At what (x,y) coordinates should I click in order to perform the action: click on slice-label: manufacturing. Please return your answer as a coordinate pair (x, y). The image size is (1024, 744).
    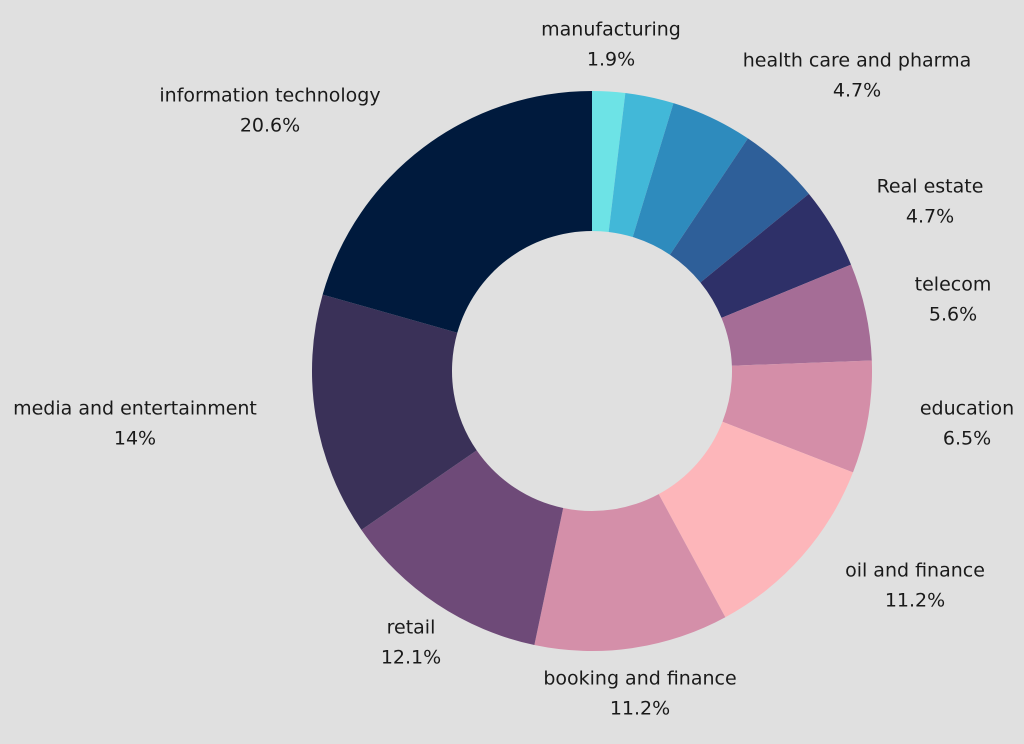
    Looking at the image, I should click on (611, 30).